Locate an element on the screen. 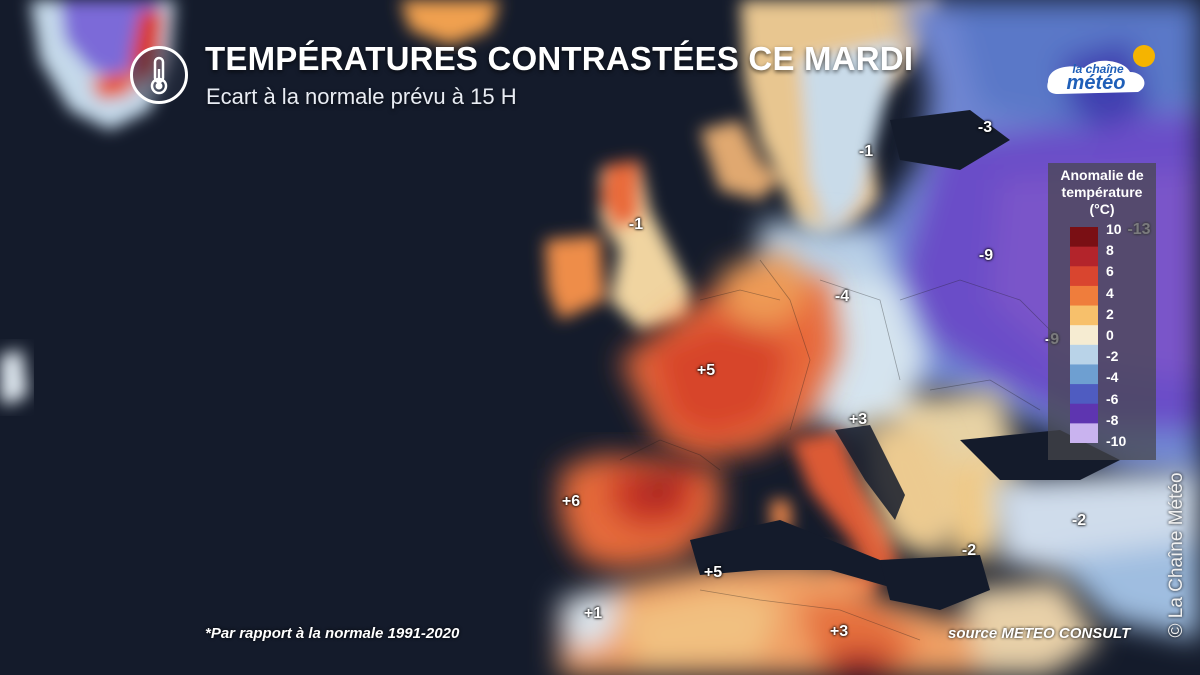  legend-title-line3: (°C) is located at coordinates (1102, 209).